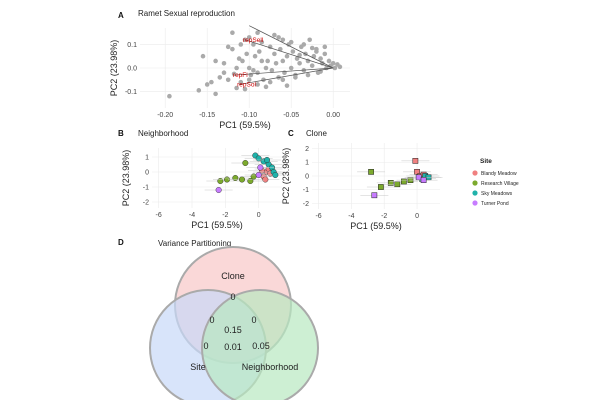  Describe the element at coordinates (194, 243) in the screenshot. I see `panel-title: Variance Partitioning` at that location.